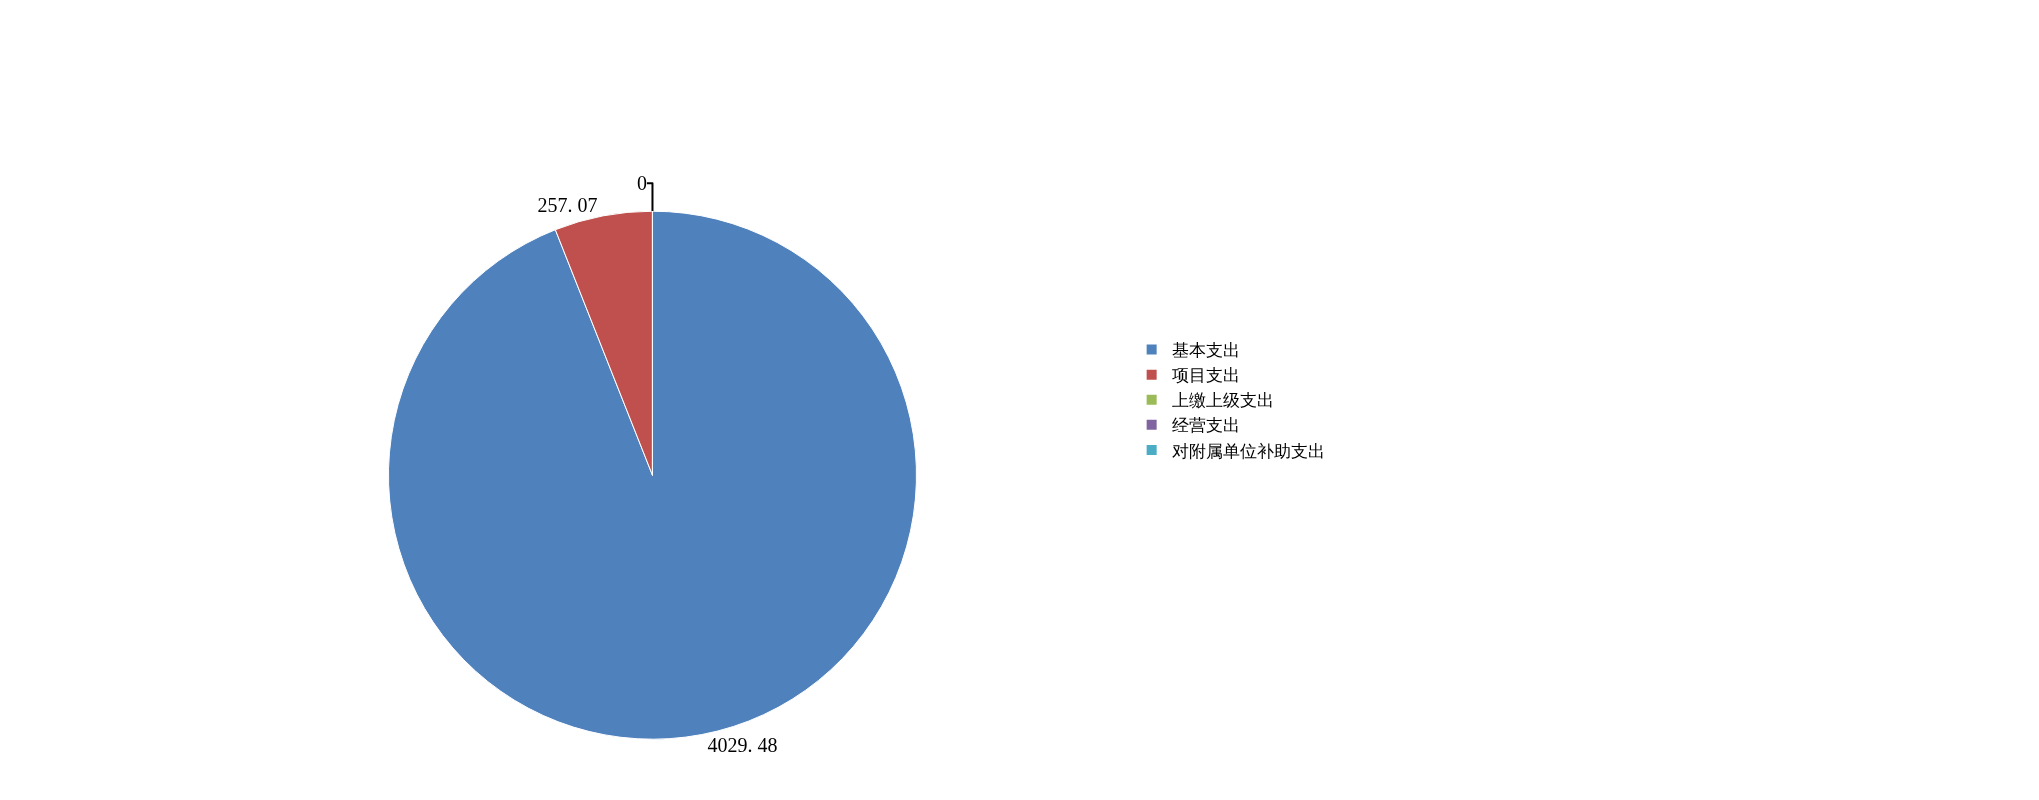 The width and height of the screenshot is (2039, 800). What do you see at coordinates (1205, 375) in the screenshot?
I see `legend-label: 项目支出` at bounding box center [1205, 375].